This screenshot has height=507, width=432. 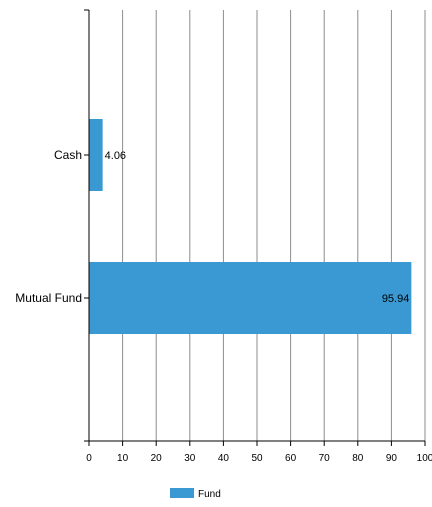 I want to click on legend: Fund, so click(x=195, y=494).